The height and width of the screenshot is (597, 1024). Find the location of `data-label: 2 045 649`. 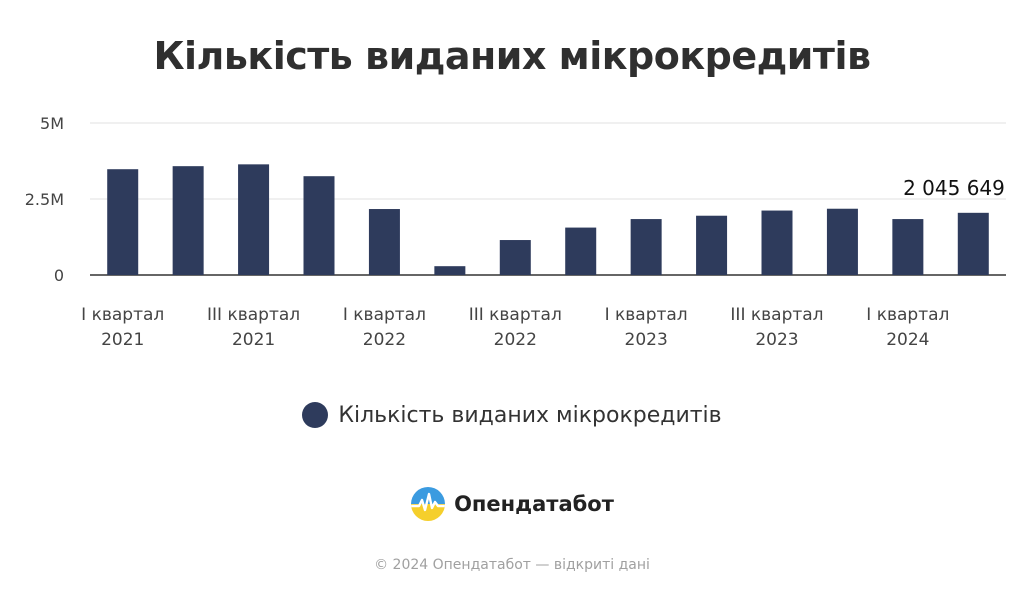

data-label: 2 045 649 is located at coordinates (954, 188).